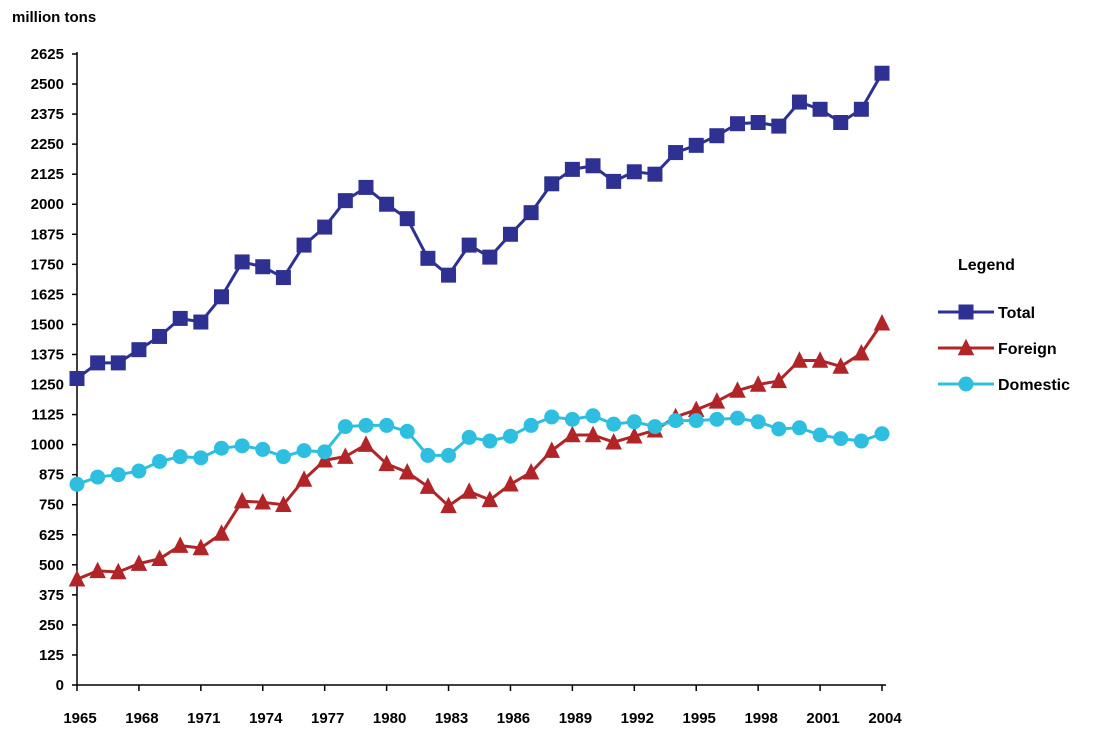 This screenshot has width=1109, height=733. What do you see at coordinates (699, 718) in the screenshot?
I see `x-tick-label: 1995` at bounding box center [699, 718].